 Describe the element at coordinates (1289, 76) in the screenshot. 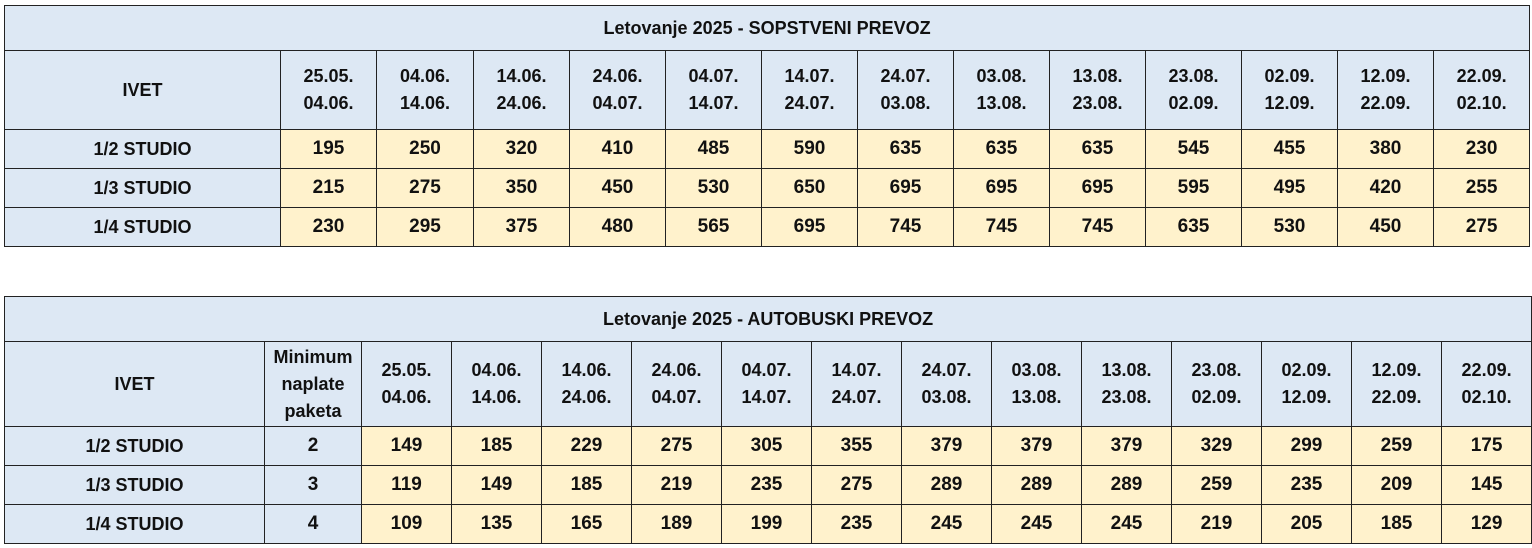

I see `period-start: 02.09.` at that location.